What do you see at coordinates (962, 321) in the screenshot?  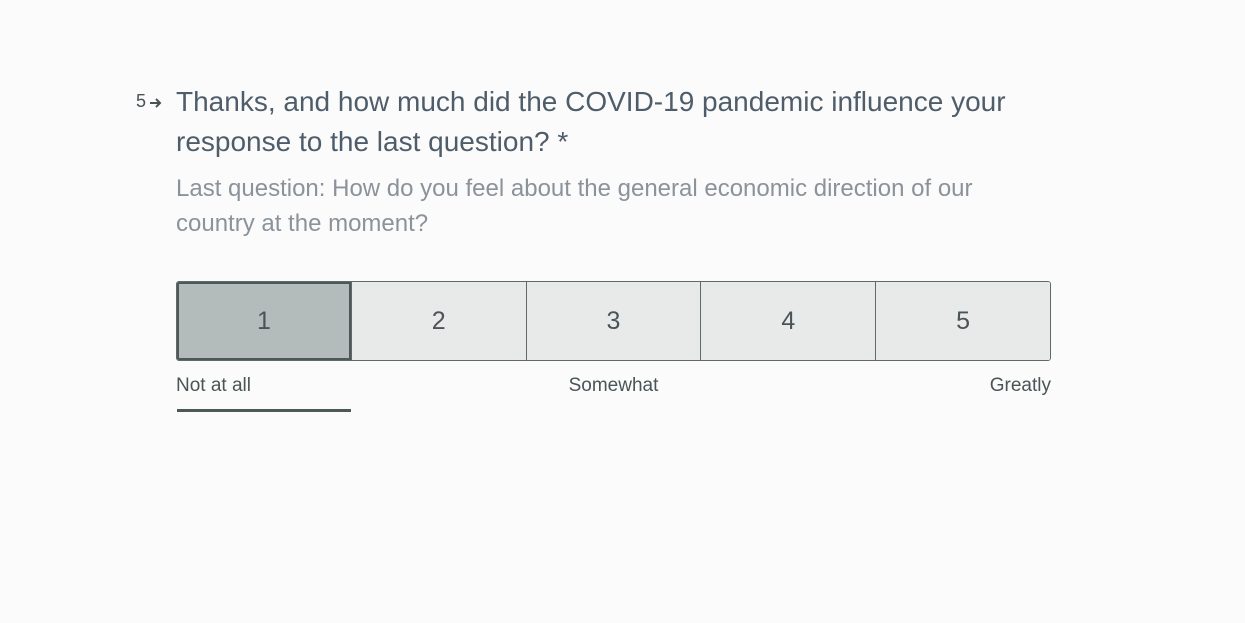 I see `scale-option-5: 5` at bounding box center [962, 321].